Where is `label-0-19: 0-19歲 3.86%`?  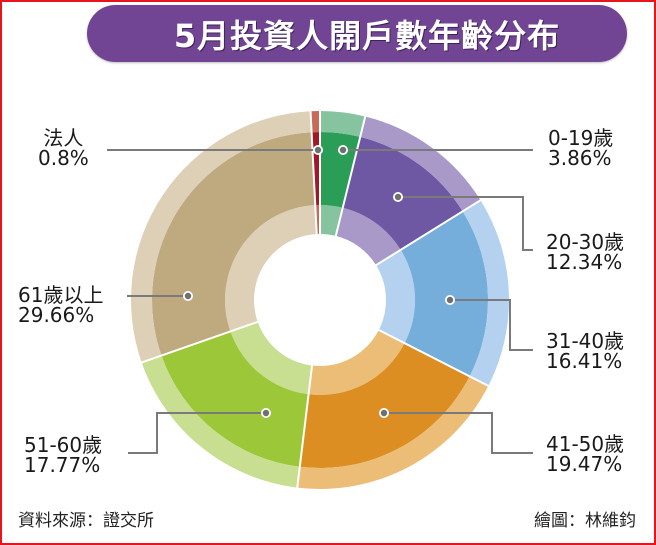
label-0-19: 0-19歲 3.86% is located at coordinates (580, 148).